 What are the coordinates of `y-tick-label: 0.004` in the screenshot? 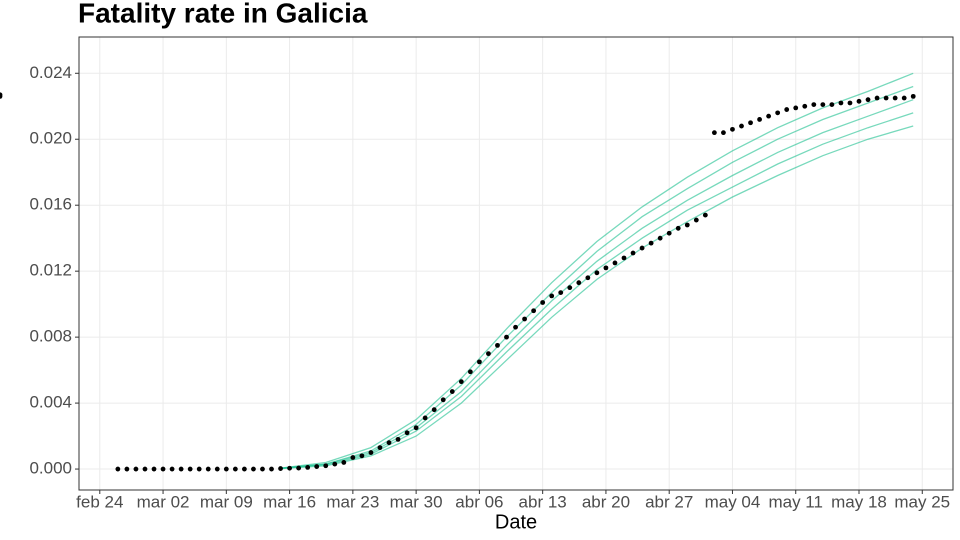 It's located at (50, 402).